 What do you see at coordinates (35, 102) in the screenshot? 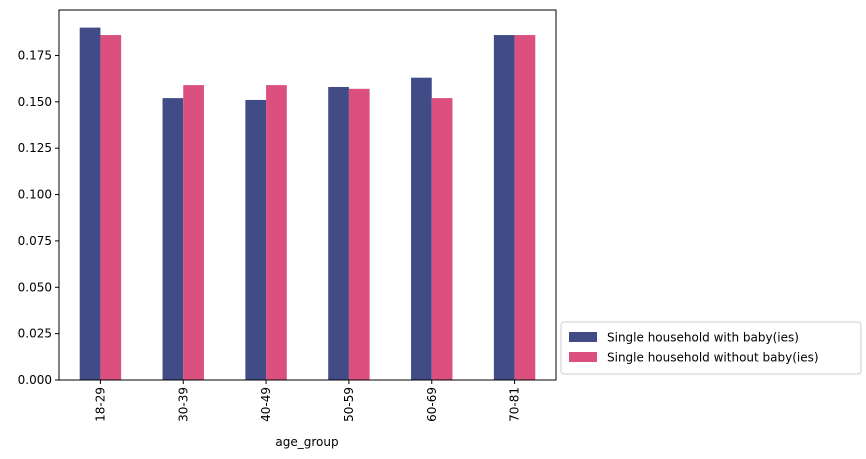
I see `y-tick-label: 0.150` at bounding box center [35, 102].